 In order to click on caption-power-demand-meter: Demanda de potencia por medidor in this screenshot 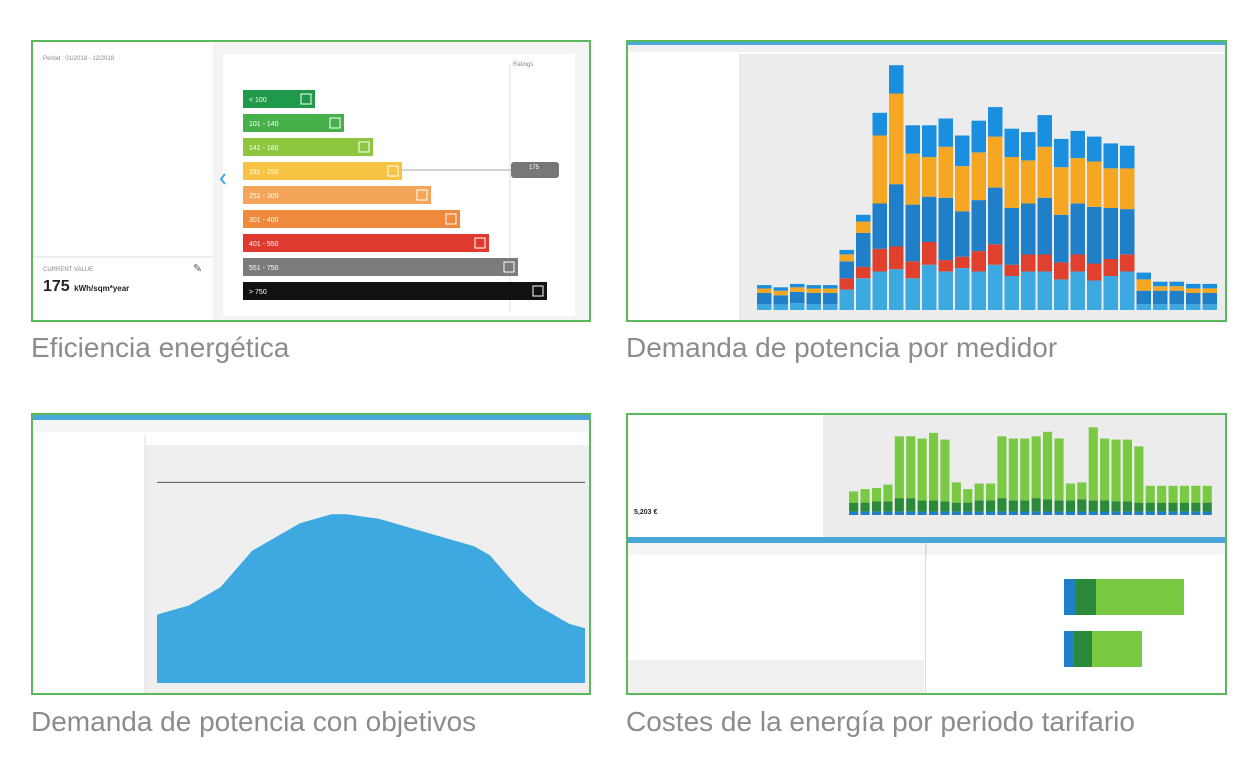, I will do `click(842, 347)`.